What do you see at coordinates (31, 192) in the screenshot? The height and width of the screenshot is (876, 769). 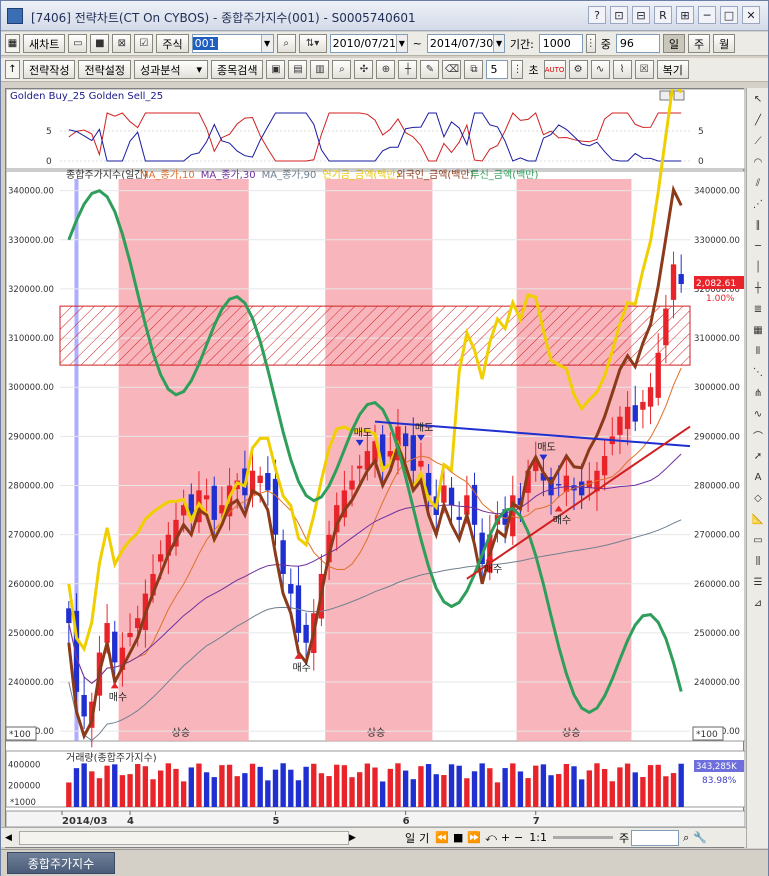 I see `price-left-tick: 340000.00` at bounding box center [31, 192].